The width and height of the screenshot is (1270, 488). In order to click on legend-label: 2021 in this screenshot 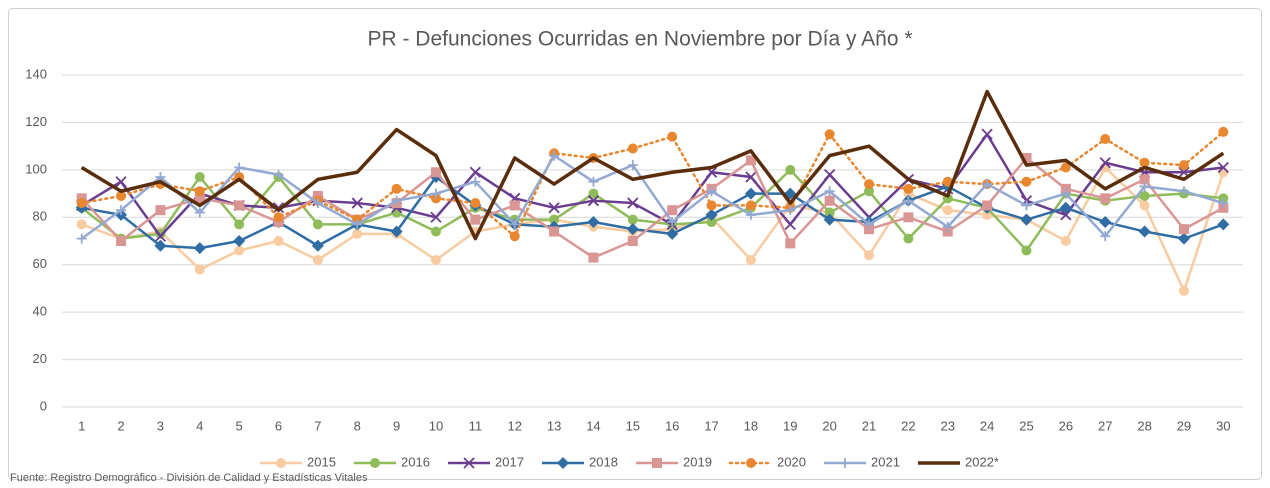, I will do `click(885, 461)`.